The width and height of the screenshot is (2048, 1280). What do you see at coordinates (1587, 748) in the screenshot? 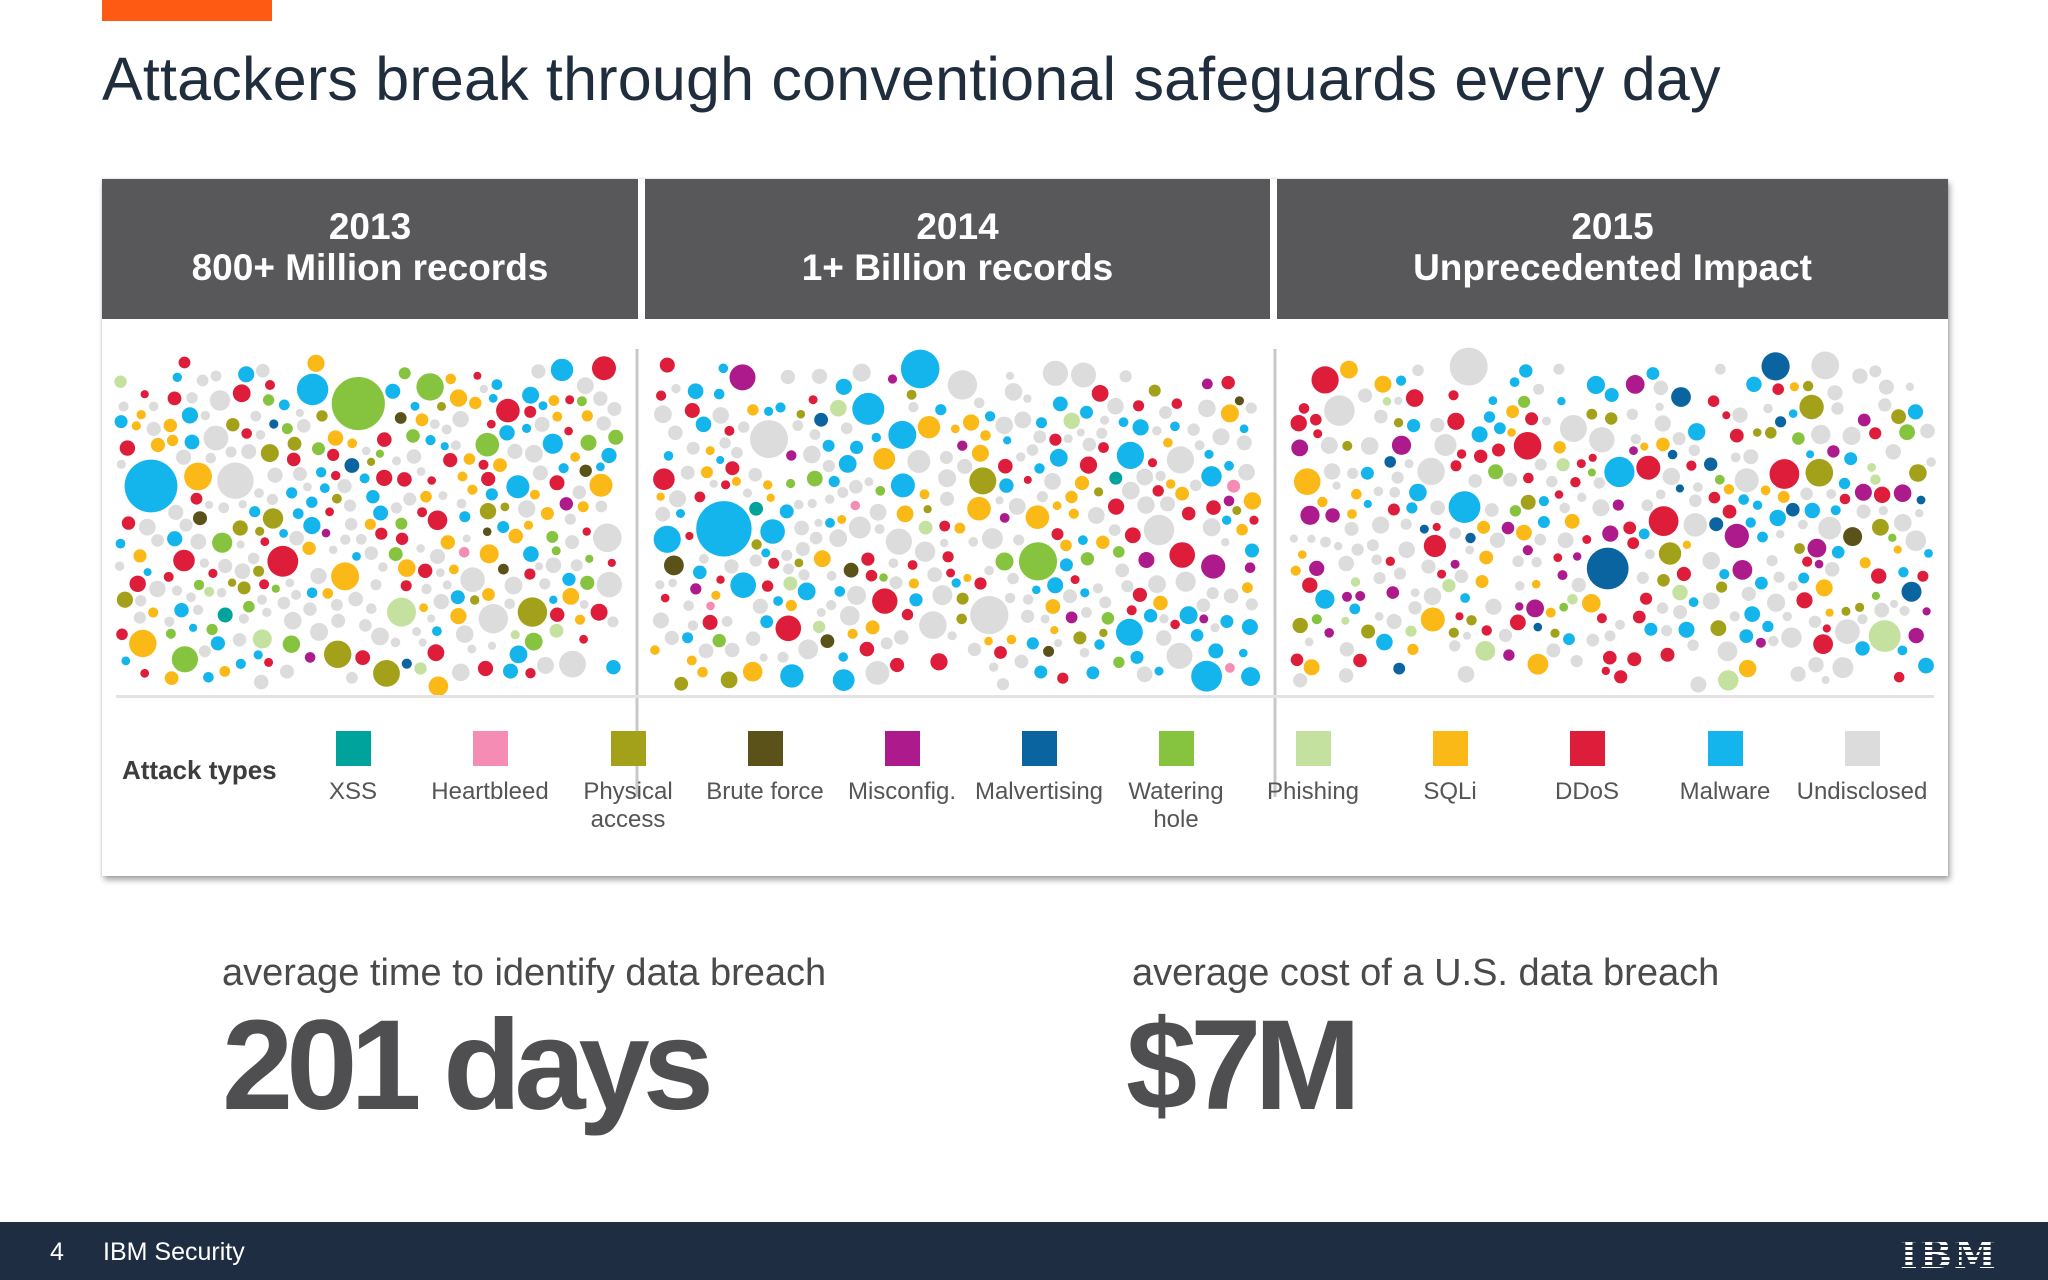
I see `legend-swatch` at bounding box center [1587, 748].